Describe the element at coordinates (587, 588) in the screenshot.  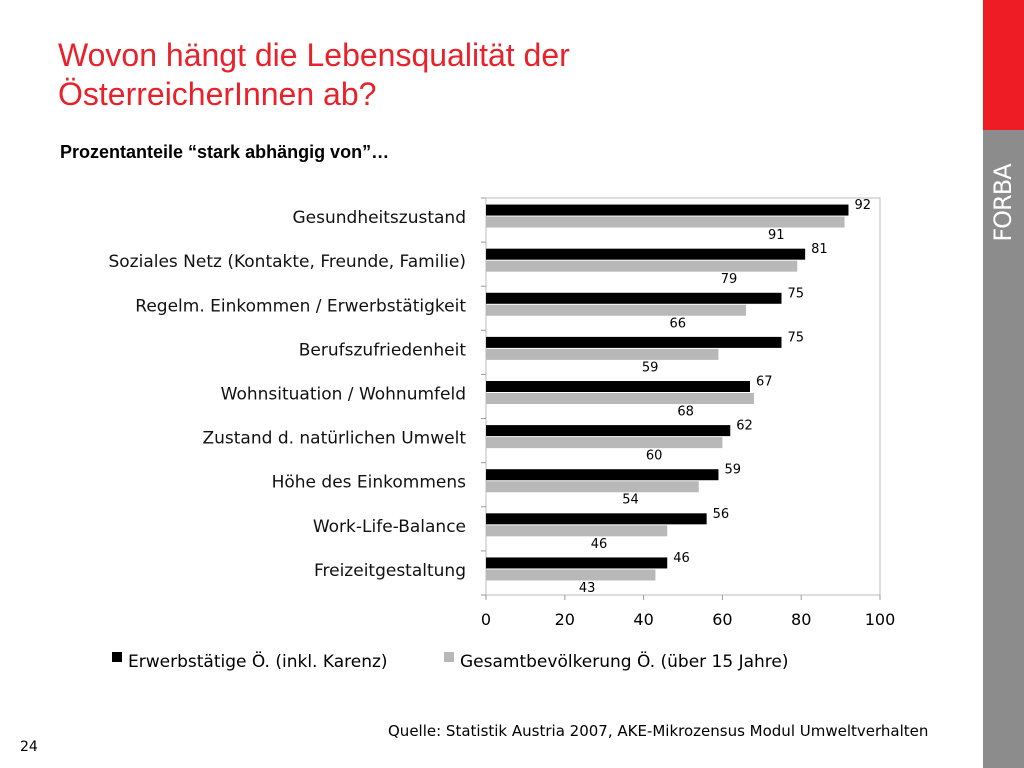
I see `data-label-gesamtbevoelkerung: 43` at that location.